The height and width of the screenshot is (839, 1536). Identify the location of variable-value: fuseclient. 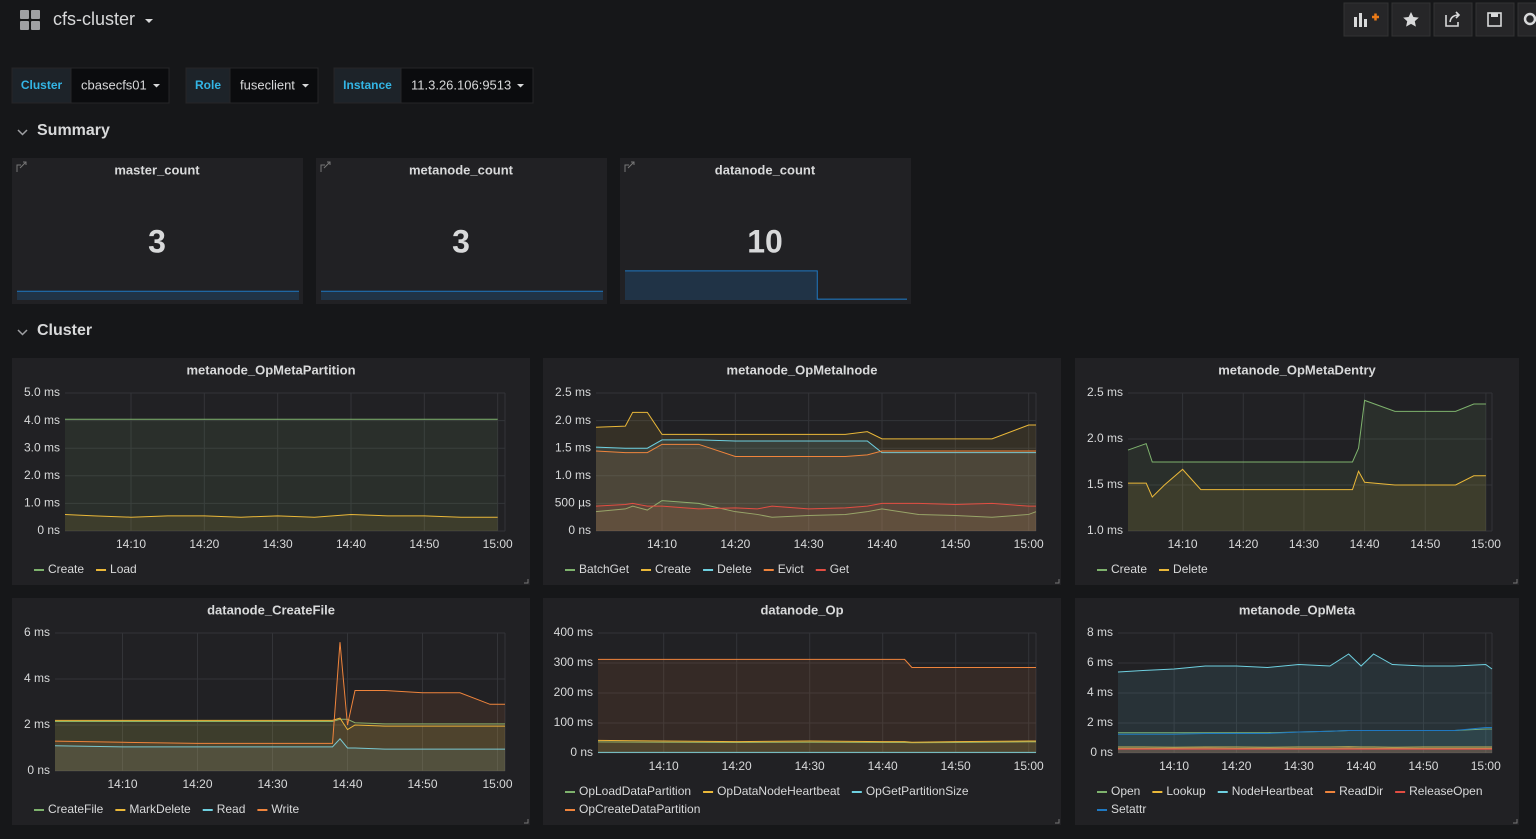
(267, 84).